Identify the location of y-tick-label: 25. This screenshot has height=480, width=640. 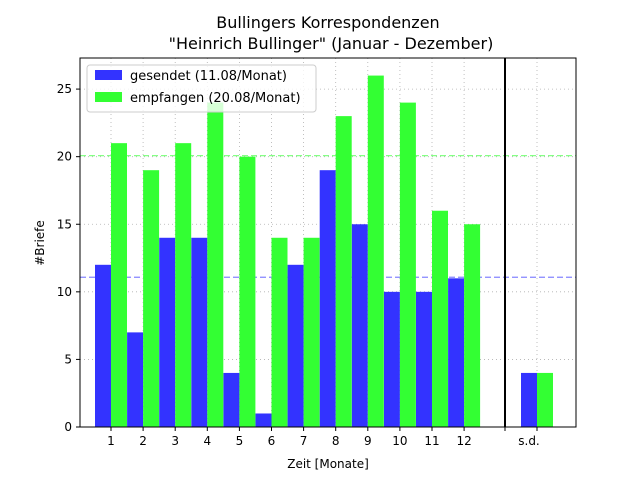
(64, 89).